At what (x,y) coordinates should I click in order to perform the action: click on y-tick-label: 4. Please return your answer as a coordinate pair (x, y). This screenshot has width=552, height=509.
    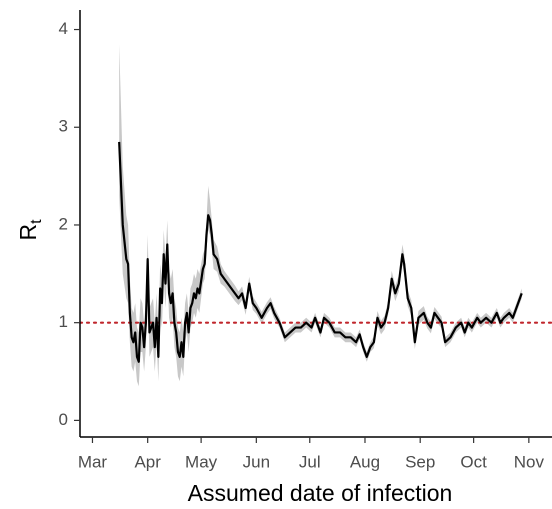
    Looking at the image, I should click on (63, 28).